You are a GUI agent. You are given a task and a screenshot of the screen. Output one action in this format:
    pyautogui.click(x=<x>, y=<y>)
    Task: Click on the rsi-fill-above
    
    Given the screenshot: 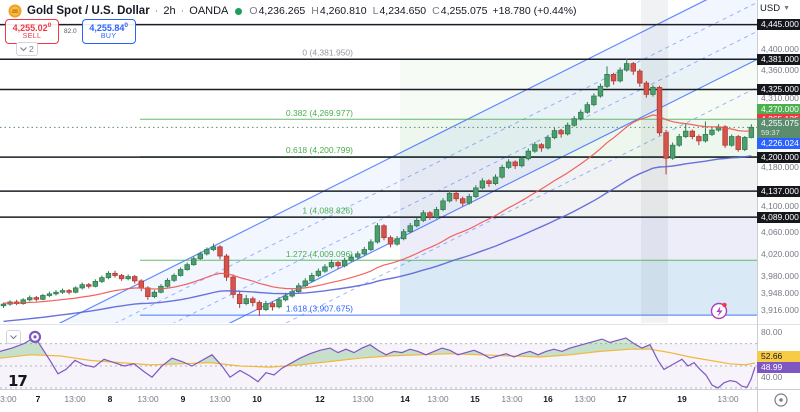 What is the action you would take?
    pyautogui.click(x=585, y=347)
    